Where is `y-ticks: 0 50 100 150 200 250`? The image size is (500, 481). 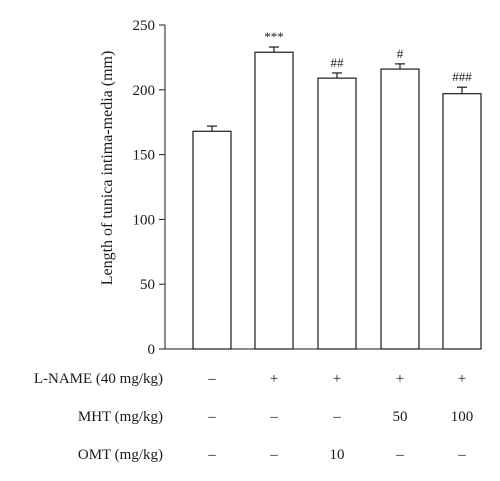 y-ticks: 0 50 100 150 200 250 is located at coordinates (149, 188).